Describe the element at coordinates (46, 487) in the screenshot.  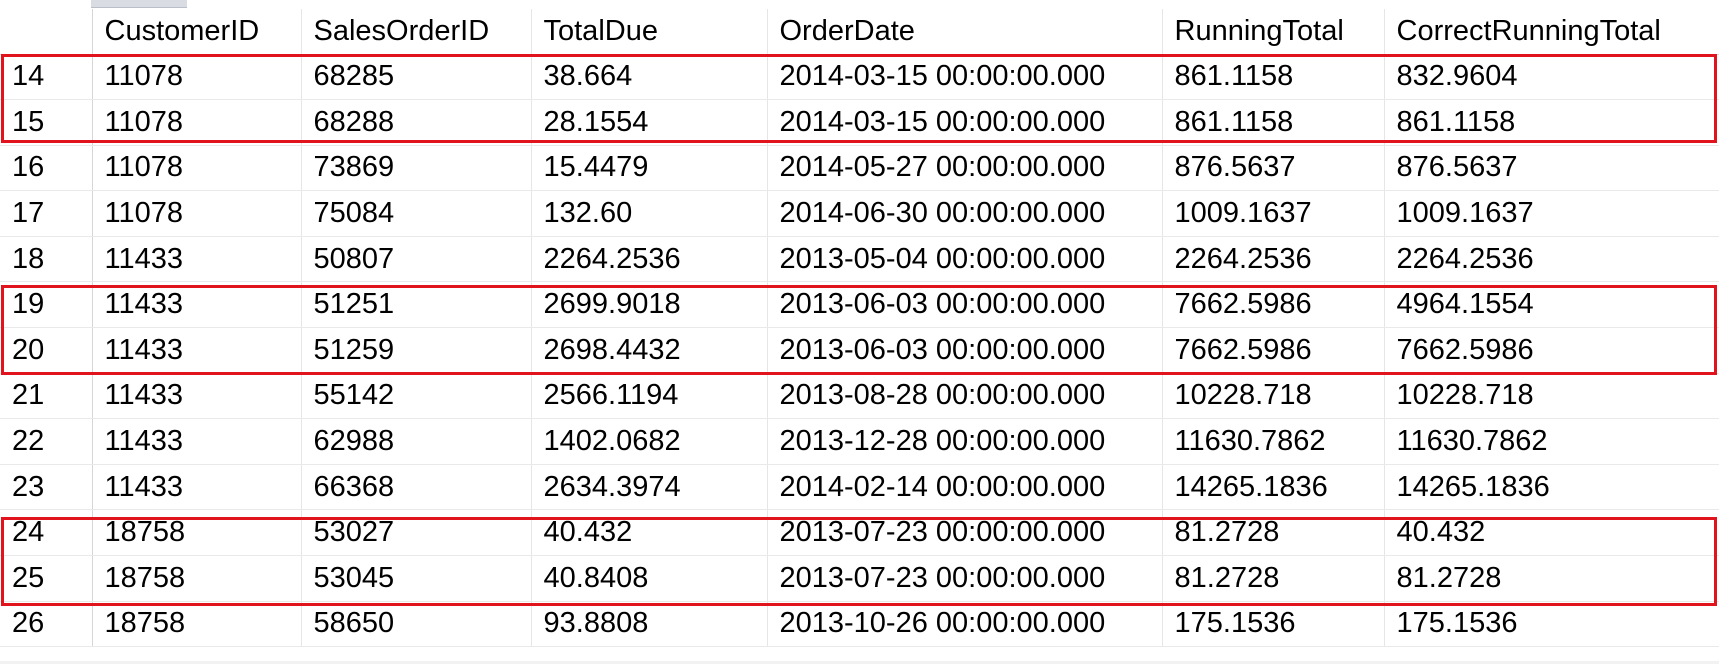
I see `row-number: 23` at that location.